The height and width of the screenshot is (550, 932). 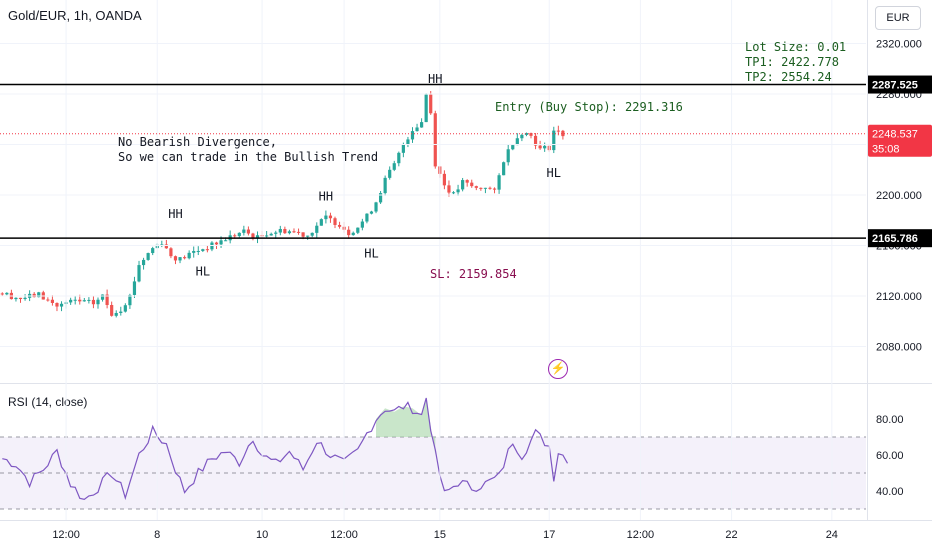 I want to click on price-tick-label: 2320.000, so click(x=899, y=45).